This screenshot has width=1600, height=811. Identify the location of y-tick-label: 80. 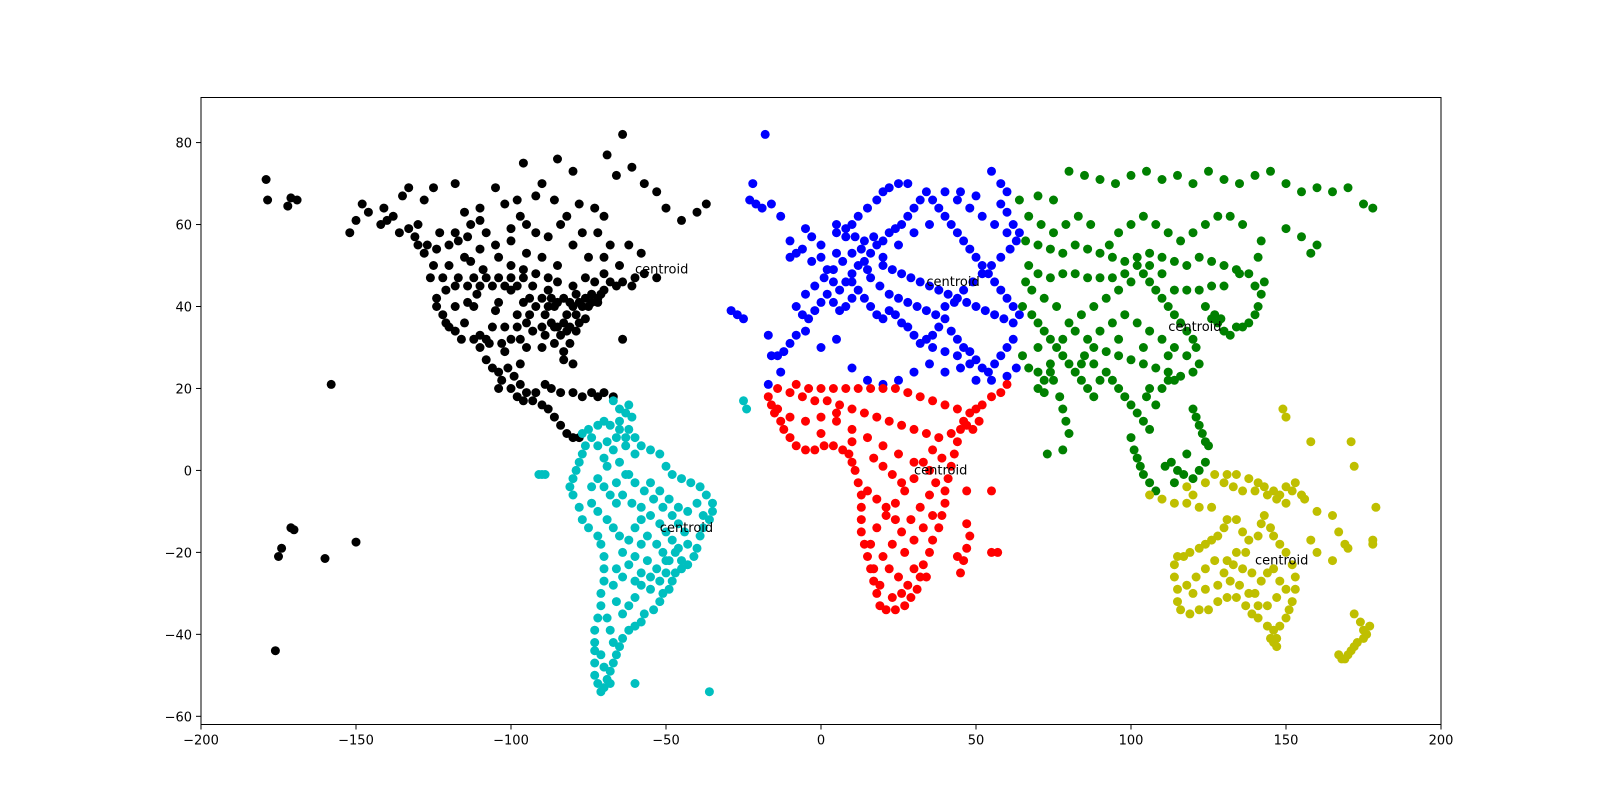
(183, 144).